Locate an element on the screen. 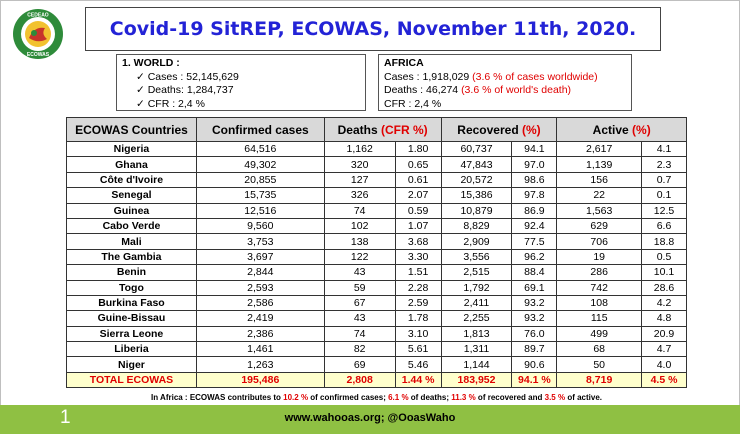  cell-deaths: 74 is located at coordinates (359, 210).